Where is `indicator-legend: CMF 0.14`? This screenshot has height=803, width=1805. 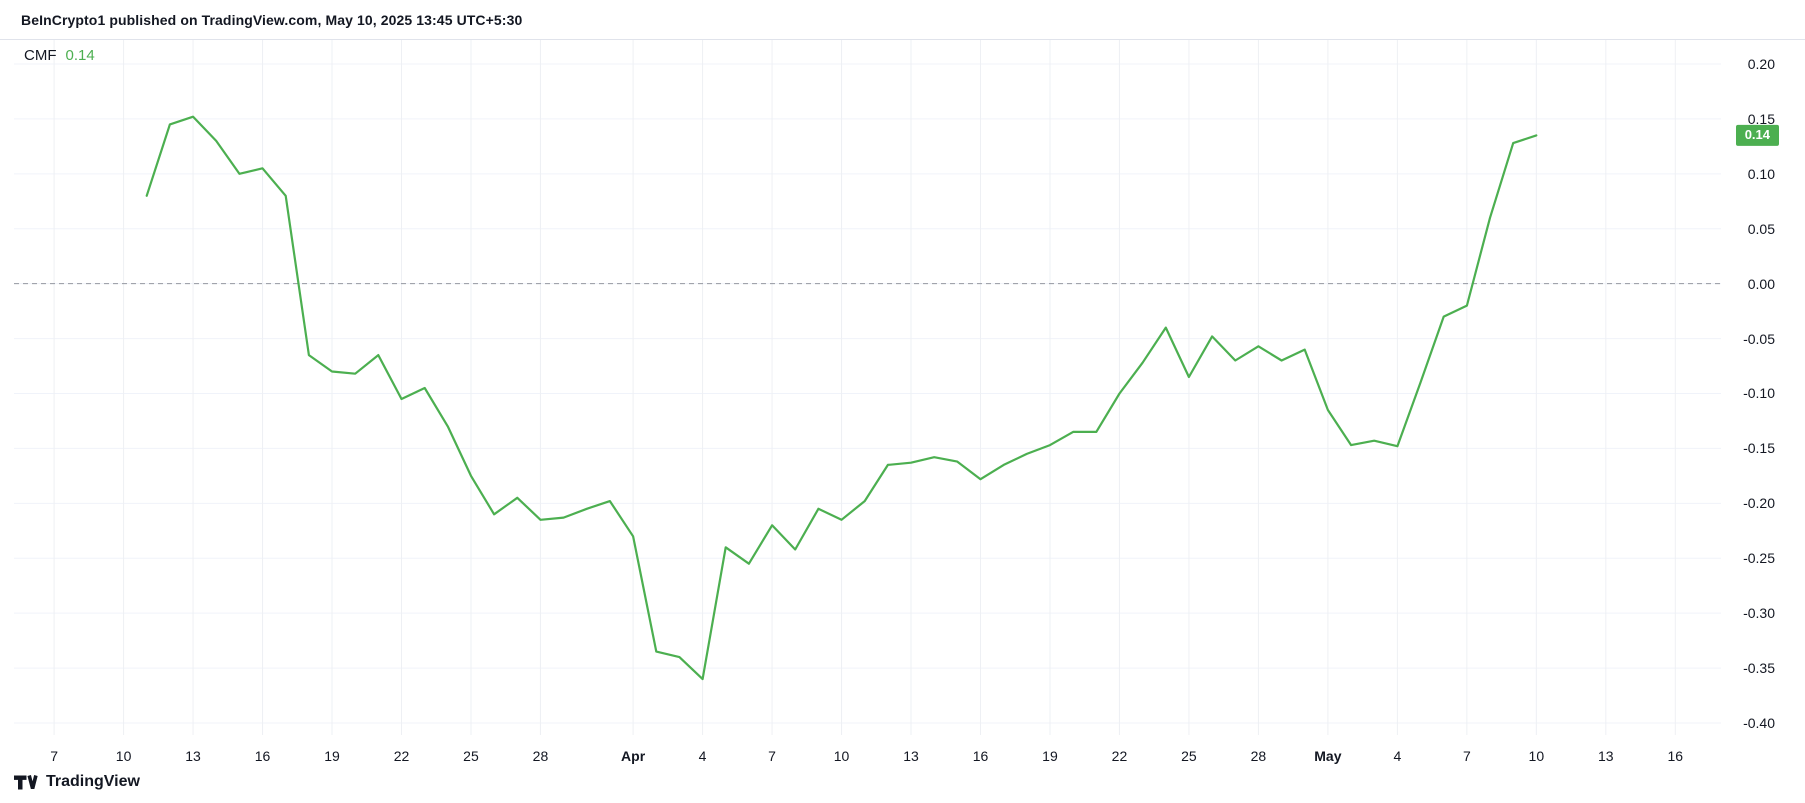 indicator-legend: CMF 0.14 is located at coordinates (59, 55).